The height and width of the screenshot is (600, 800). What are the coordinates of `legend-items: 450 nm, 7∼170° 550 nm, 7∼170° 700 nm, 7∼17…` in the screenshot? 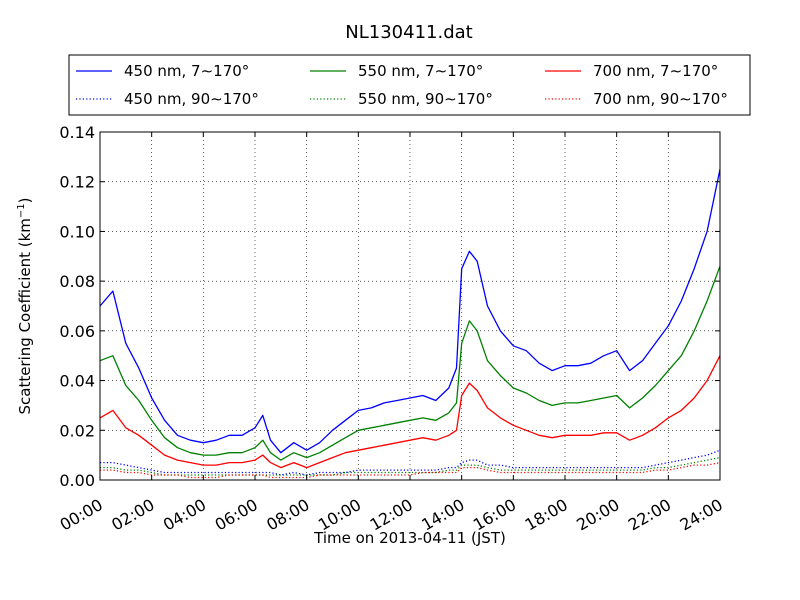 It's located at (402, 85).